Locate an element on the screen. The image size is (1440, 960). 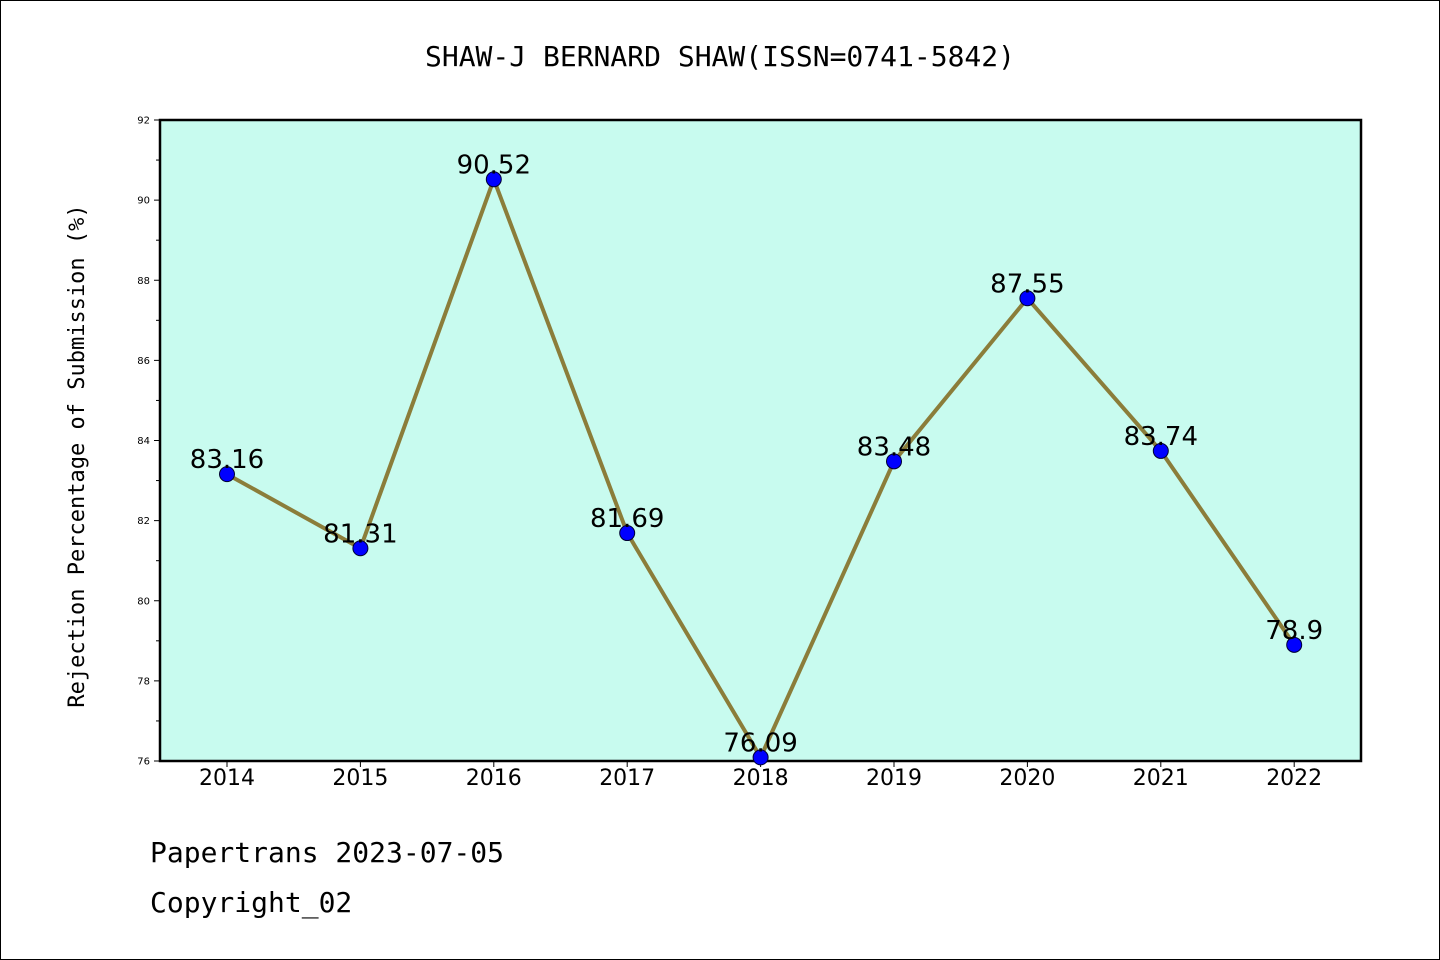
x-axis: 2014 2015 2016 2017 2018 2019 2020 2021 2022 is located at coordinates (760, 776).